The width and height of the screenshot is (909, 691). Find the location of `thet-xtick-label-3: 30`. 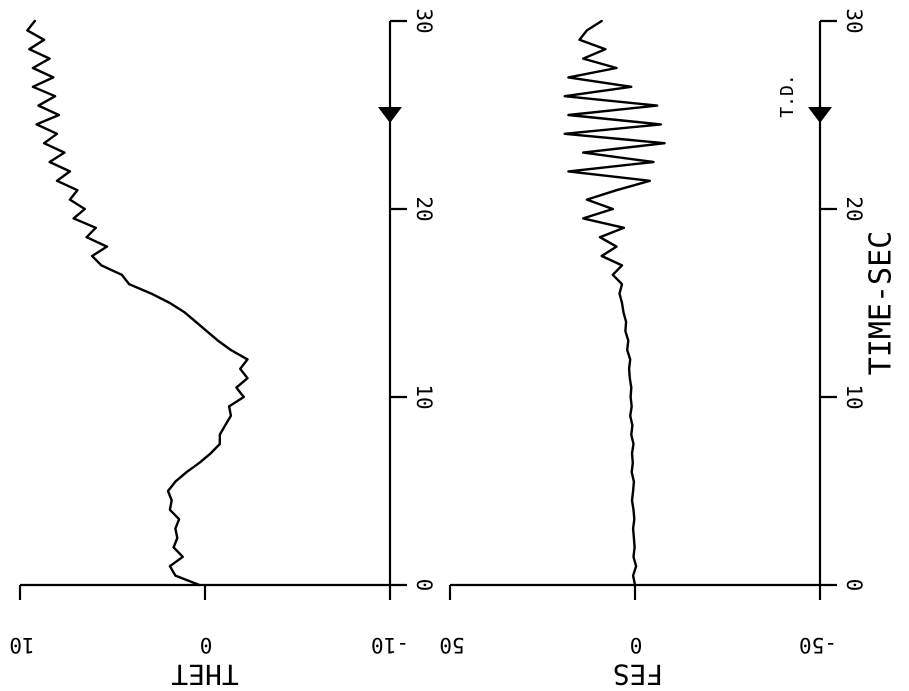

thet-xtick-label-3: 30 is located at coordinates (424, 20).